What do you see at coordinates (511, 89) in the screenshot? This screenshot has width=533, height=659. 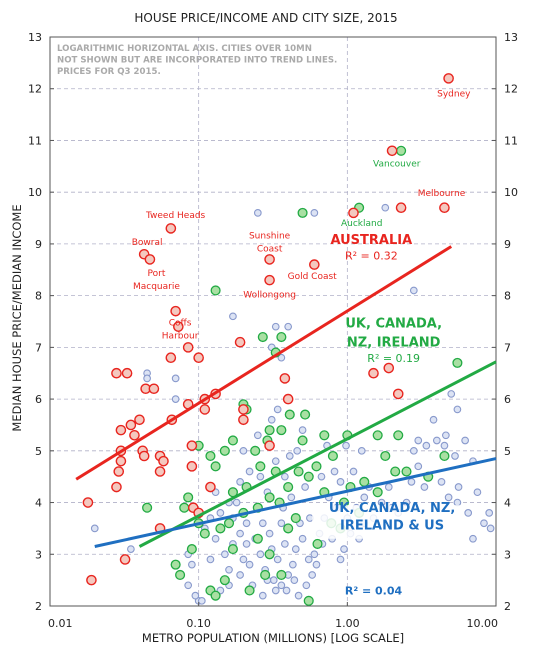 I see `y-tick-label-right: 12` at bounding box center [511, 89].